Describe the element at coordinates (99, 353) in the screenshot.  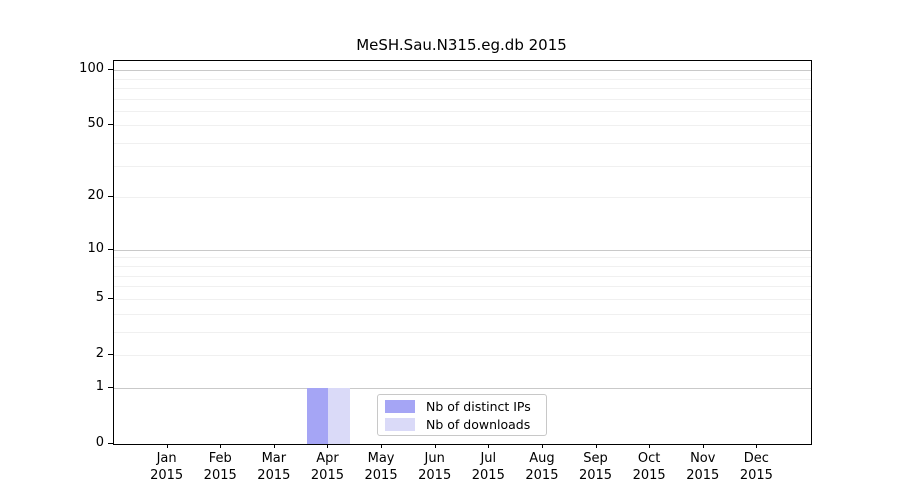
I see `y-tick-label: 2` at that location.